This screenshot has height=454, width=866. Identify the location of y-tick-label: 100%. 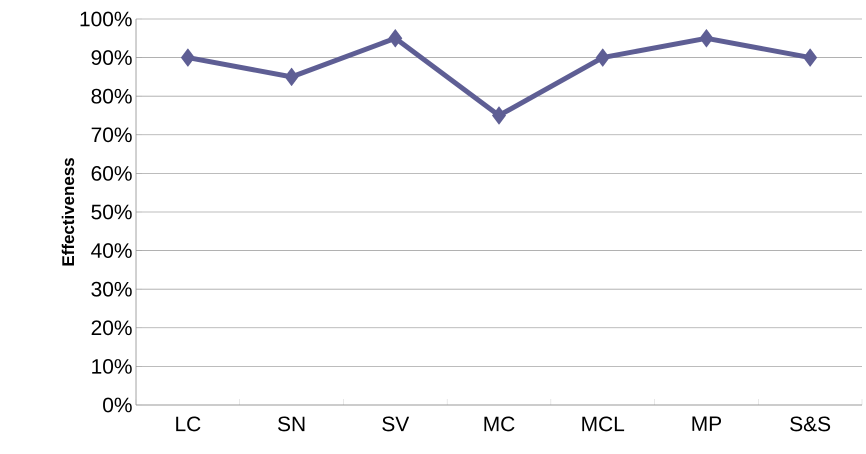
(106, 19).